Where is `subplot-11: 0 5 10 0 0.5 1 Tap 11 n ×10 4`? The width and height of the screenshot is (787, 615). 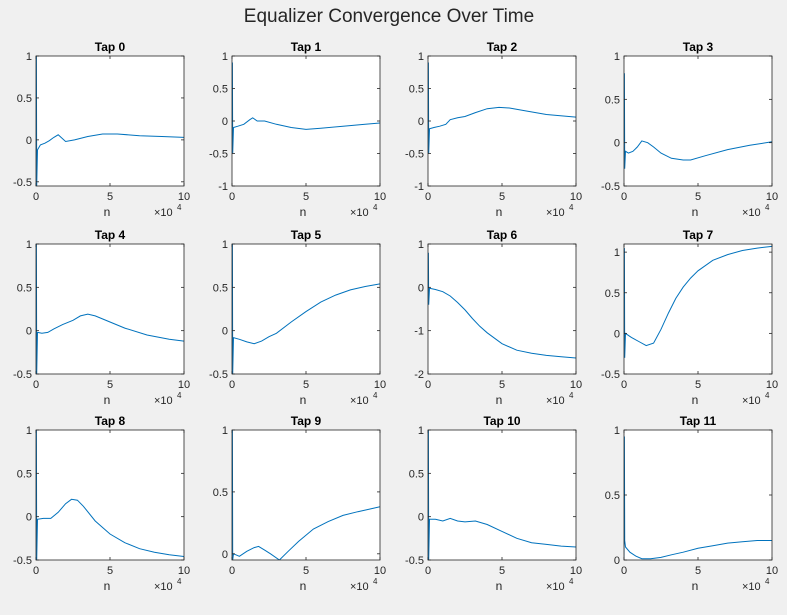
subplot-11: 0 5 10 0 0.5 1 Tap 11 n ×10 4 is located at coordinates (691, 503).